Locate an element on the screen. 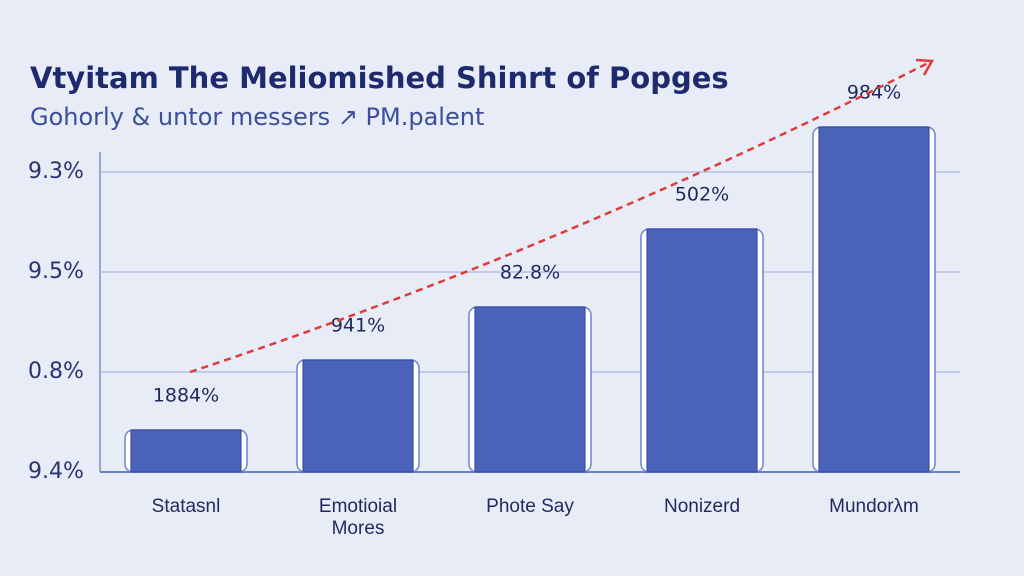 This screenshot has height=576, width=1024. x-tick-label: Mundorλm is located at coordinates (874, 506).